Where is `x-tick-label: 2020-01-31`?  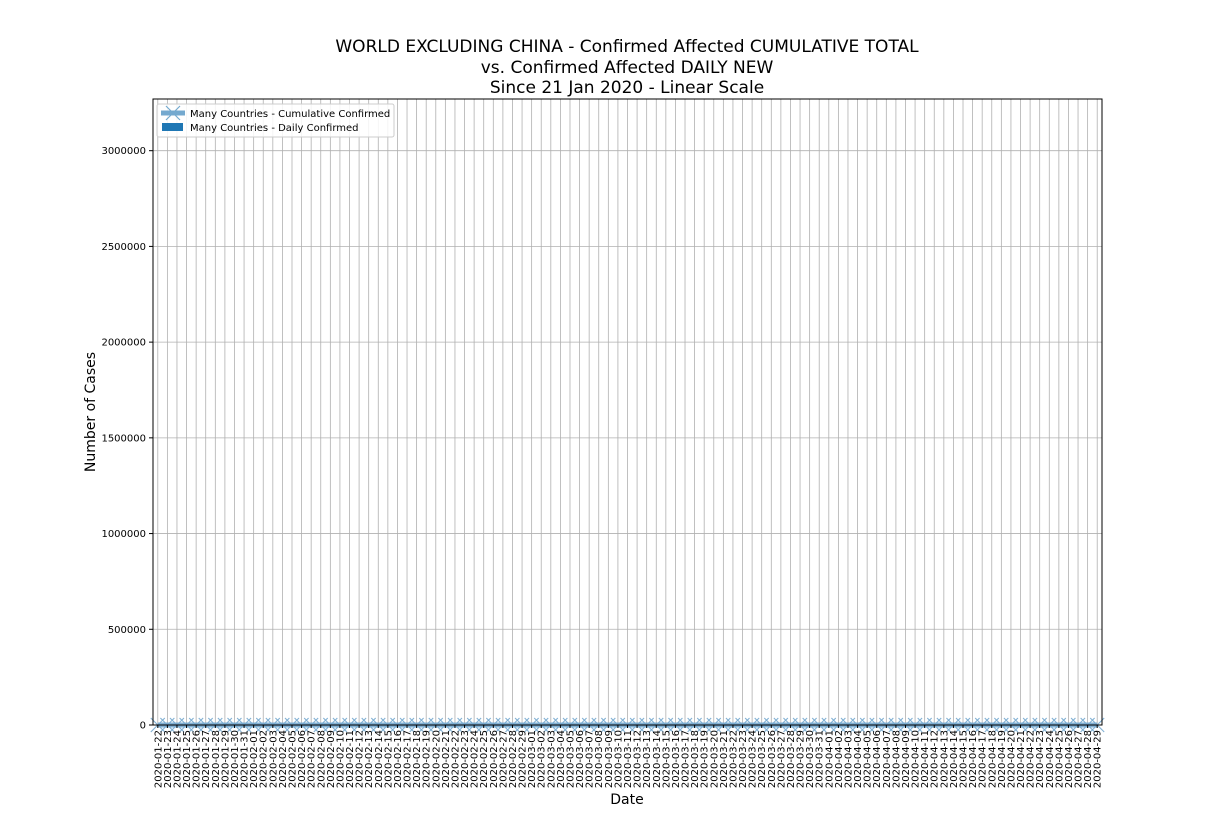
x-tick-label: 2020-01-31 is located at coordinates (245, 759).